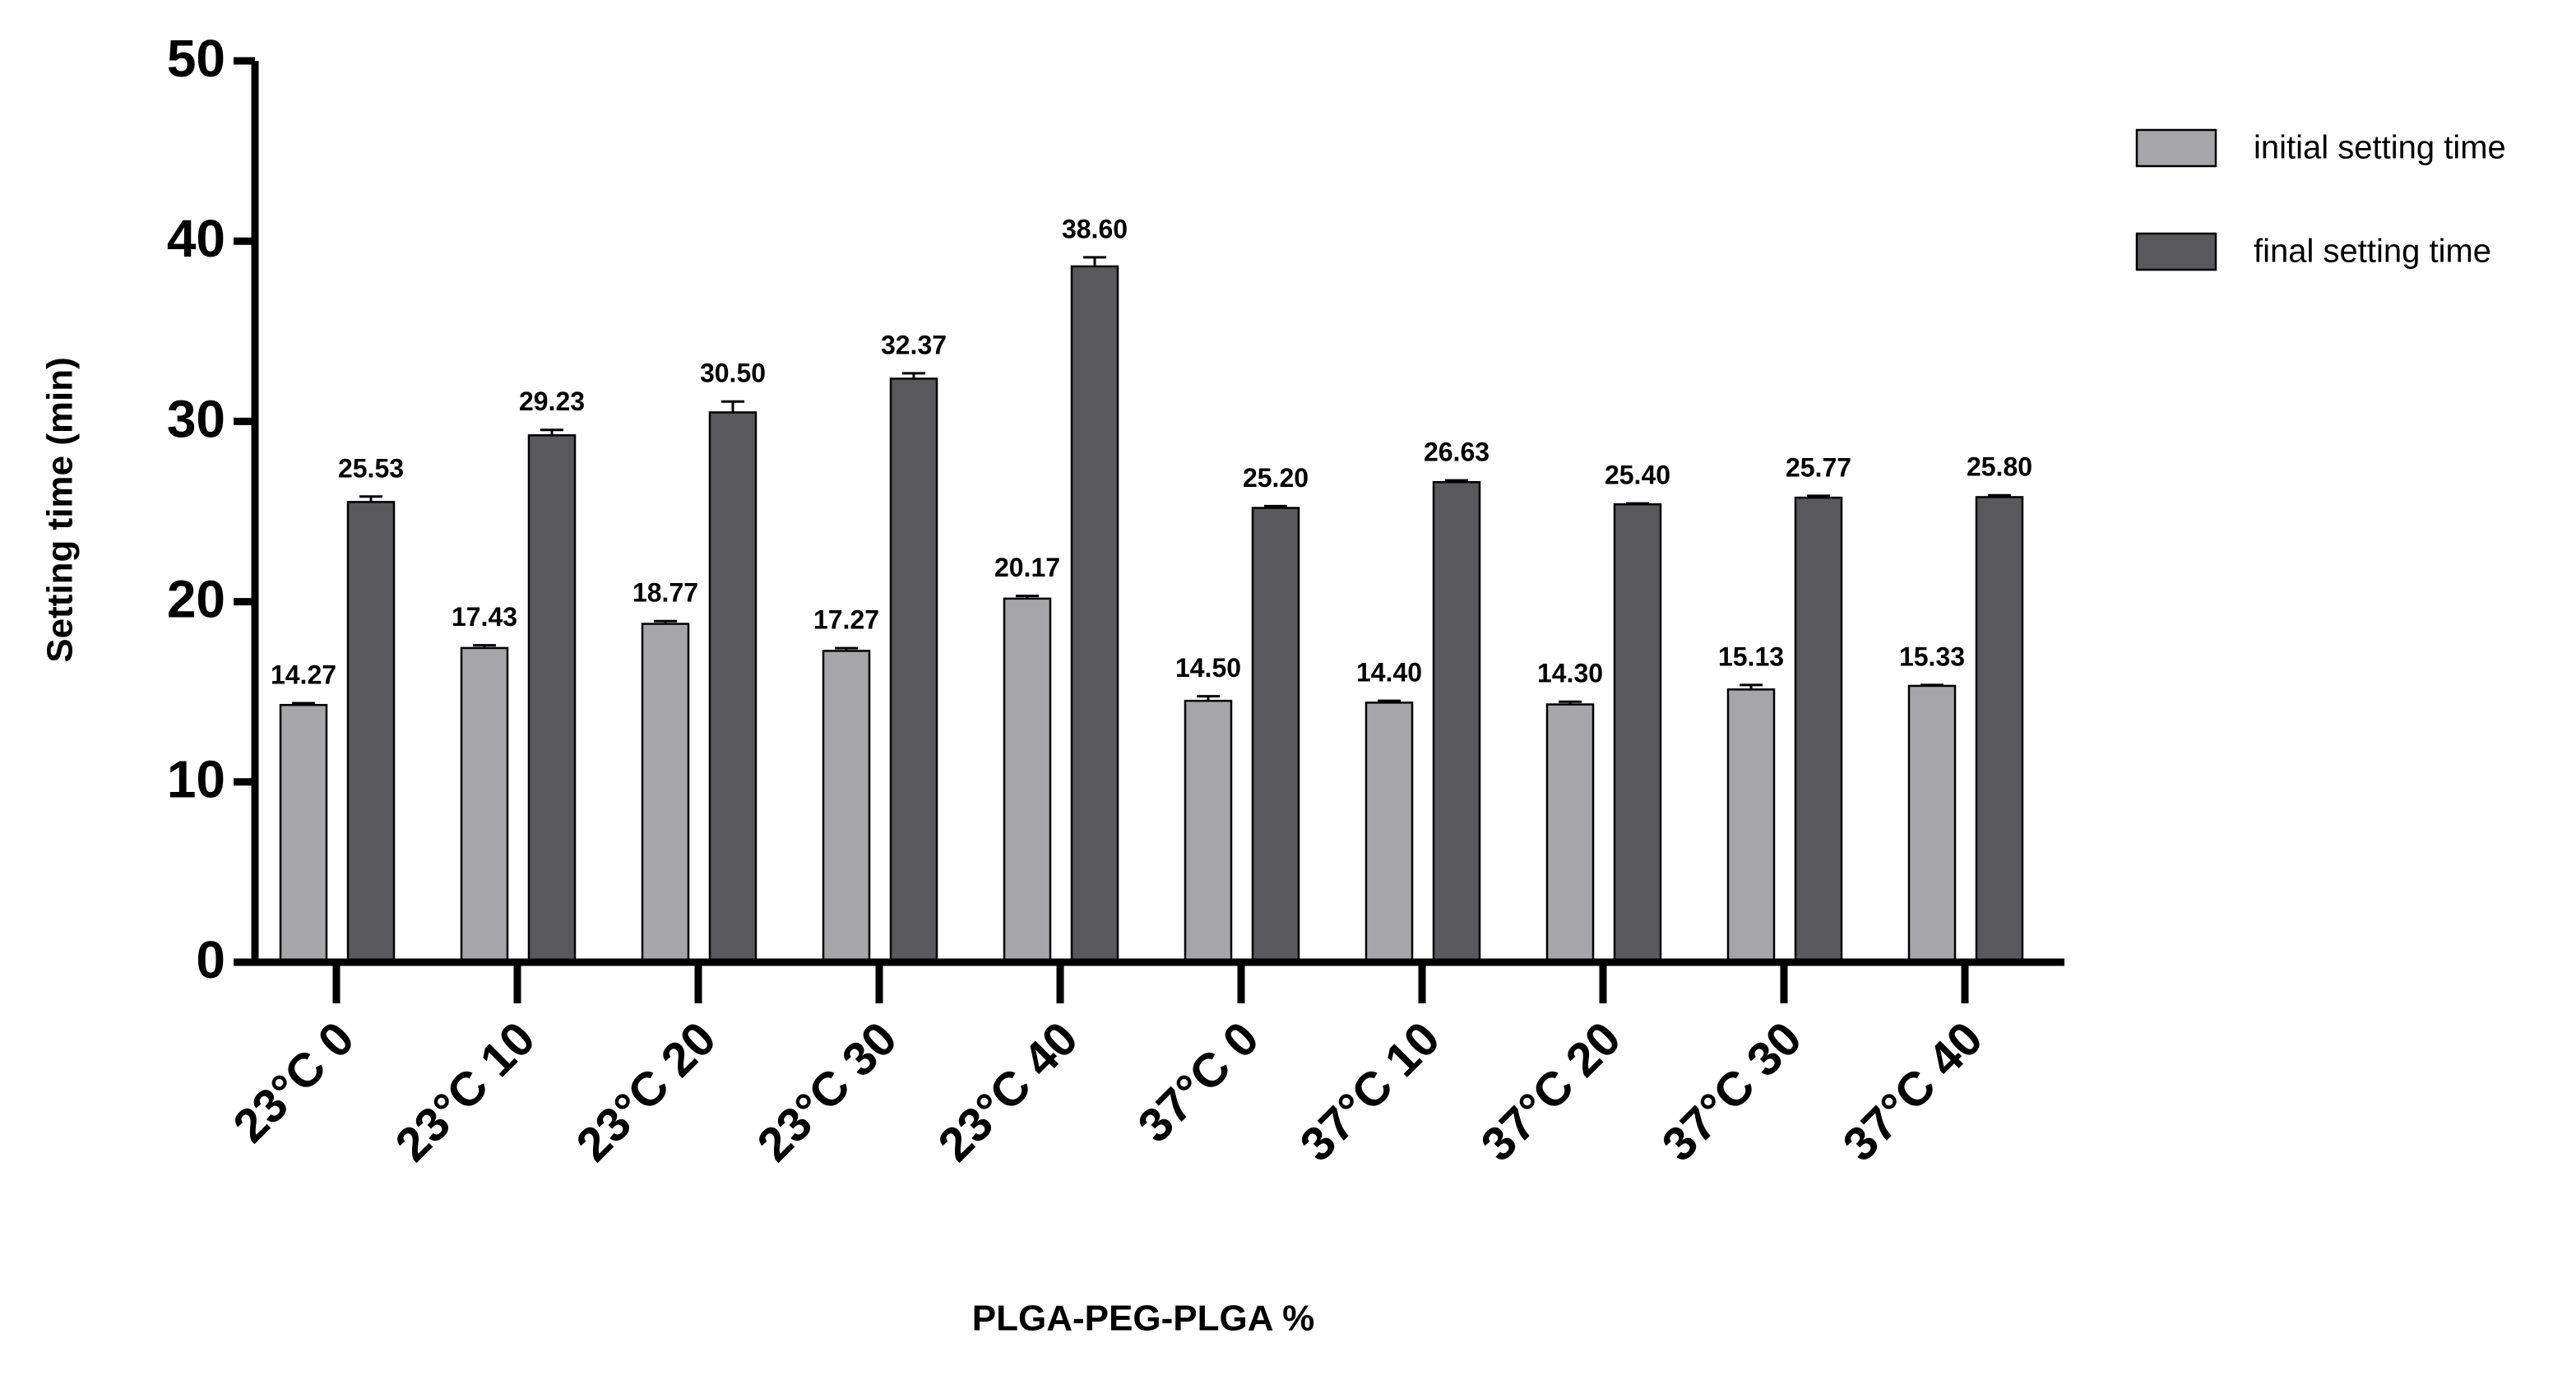 The image size is (2576, 1380). I want to click on y-tick-label: 10, so click(196, 779).